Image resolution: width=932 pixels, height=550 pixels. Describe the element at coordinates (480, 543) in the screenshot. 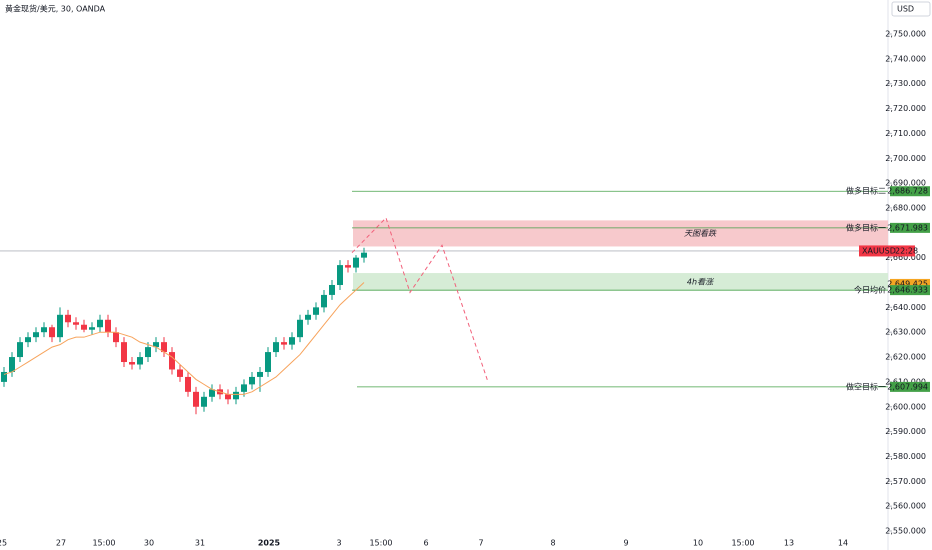

I see `x-tick-label: 7` at that location.